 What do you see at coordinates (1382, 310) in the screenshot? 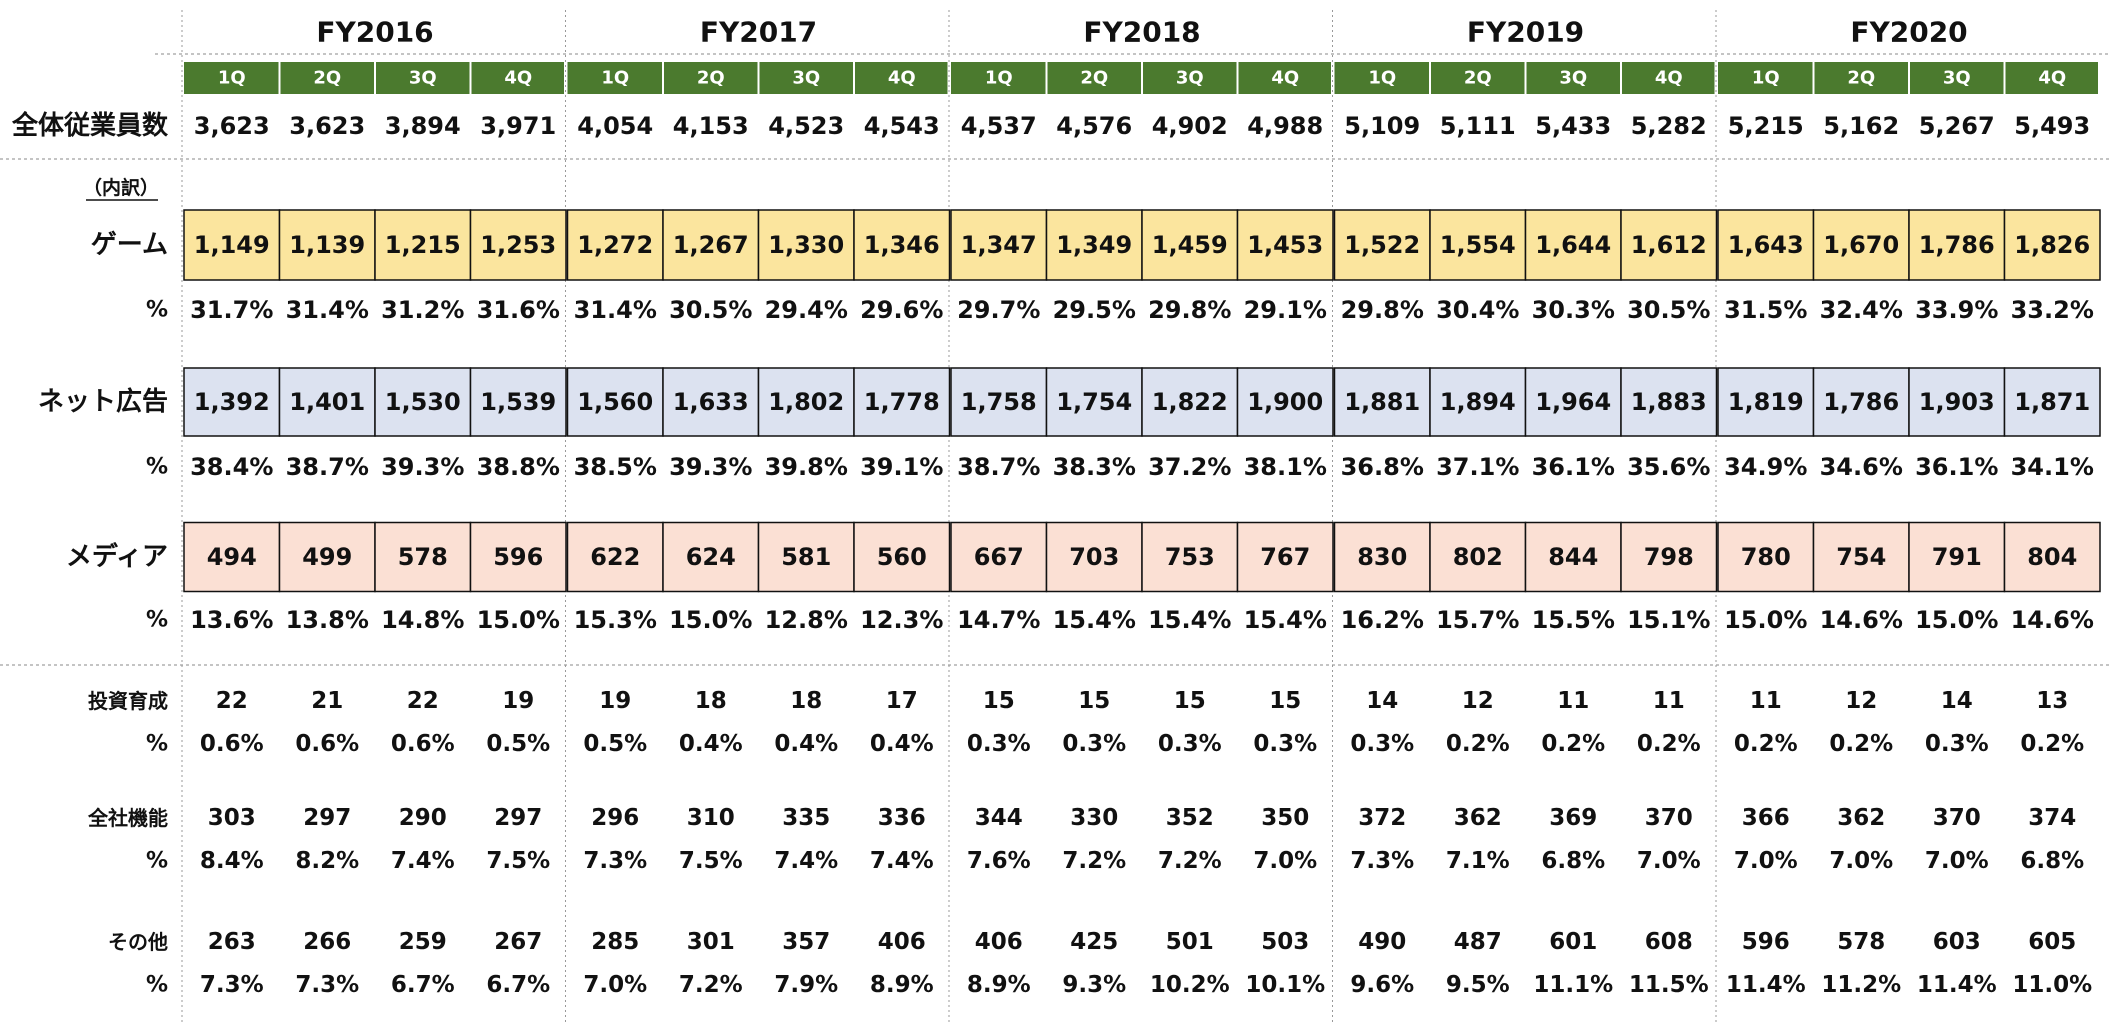
I see `cell-value: 29.8%` at bounding box center [1382, 310].